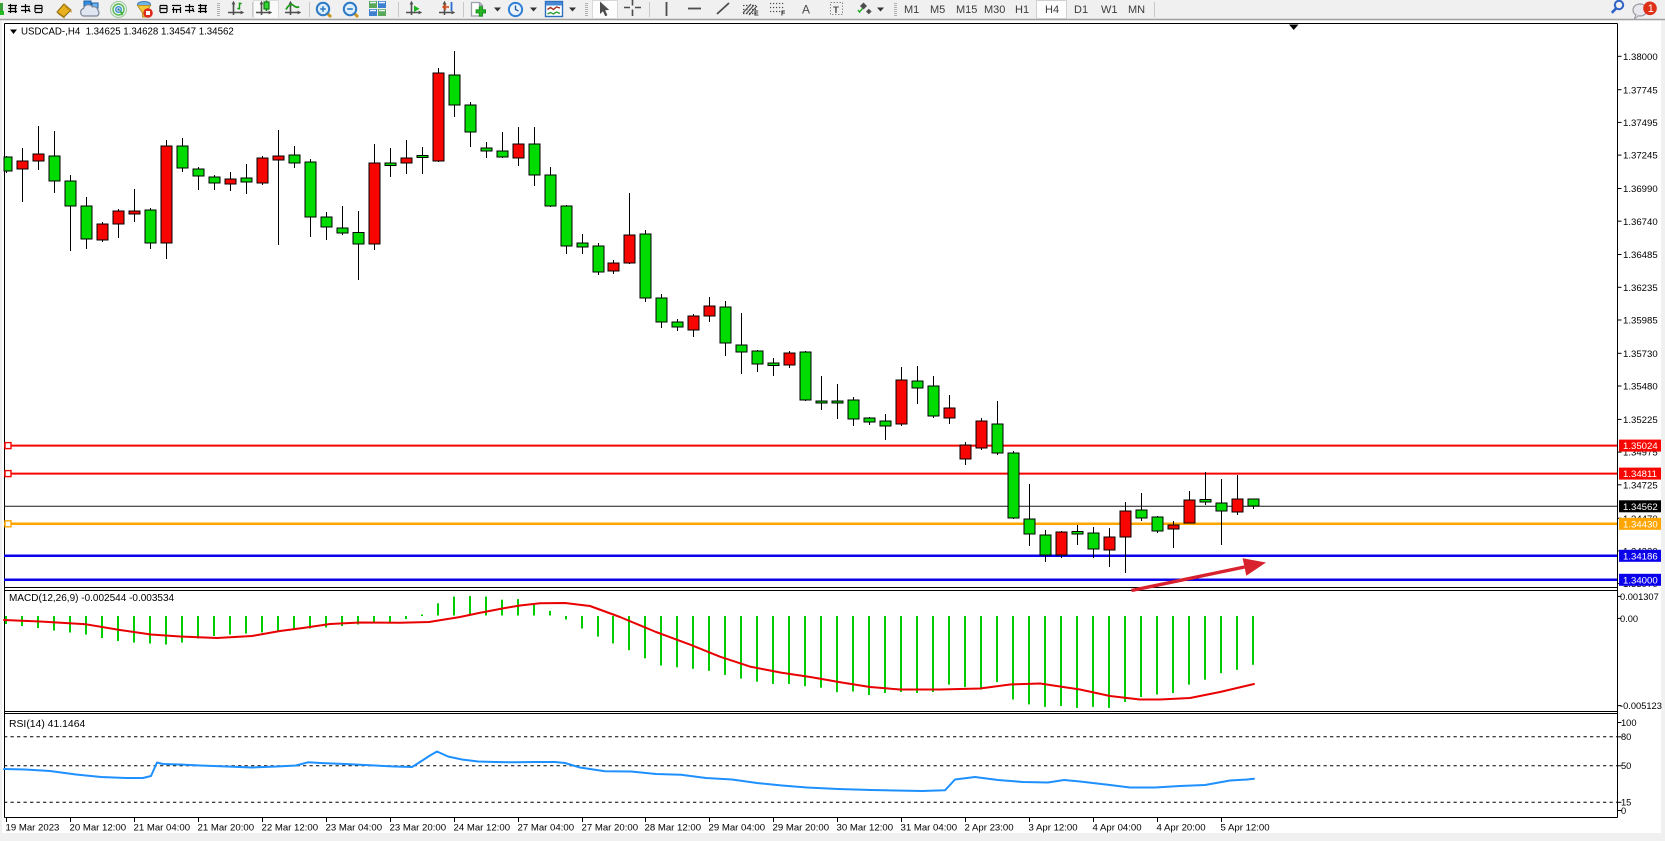 This screenshot has height=841, width=1665. What do you see at coordinates (989, 828) in the screenshot?
I see `svg-text: 2 Apr 23:00` at bounding box center [989, 828].